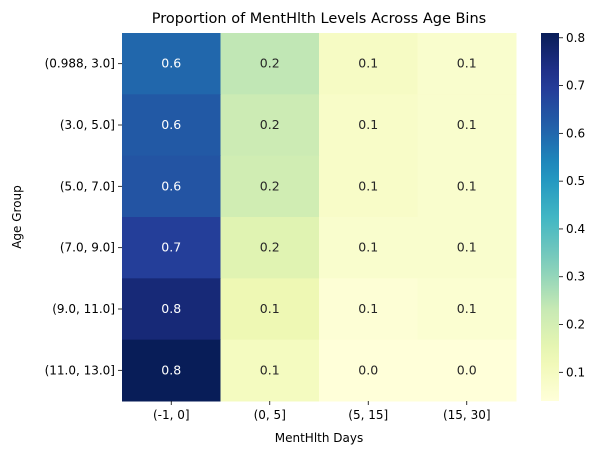  Describe the element at coordinates (550, 217) in the screenshot. I see `colorbar-gradient` at that location.